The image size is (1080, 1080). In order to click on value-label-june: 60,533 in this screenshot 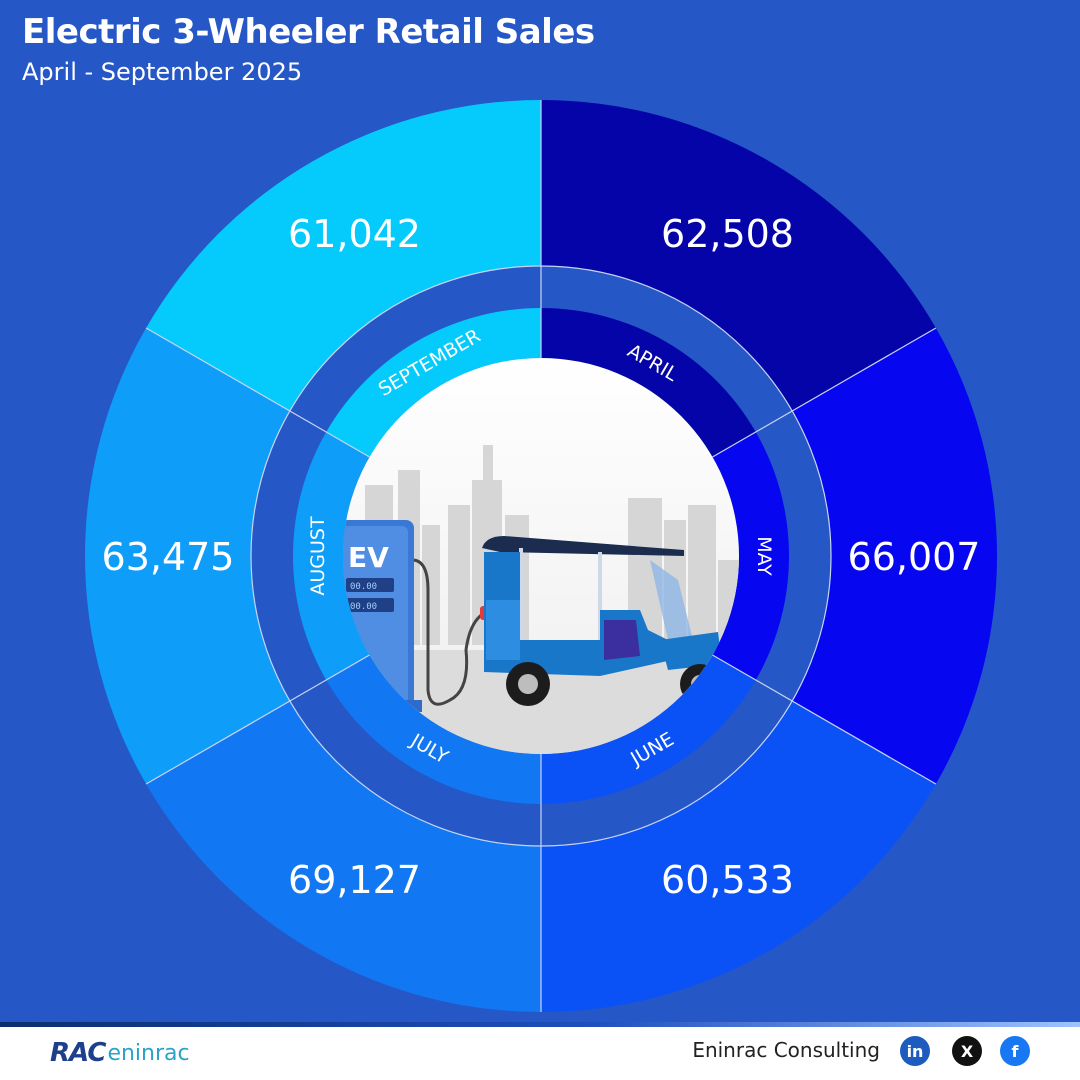, I will do `click(727, 880)`.